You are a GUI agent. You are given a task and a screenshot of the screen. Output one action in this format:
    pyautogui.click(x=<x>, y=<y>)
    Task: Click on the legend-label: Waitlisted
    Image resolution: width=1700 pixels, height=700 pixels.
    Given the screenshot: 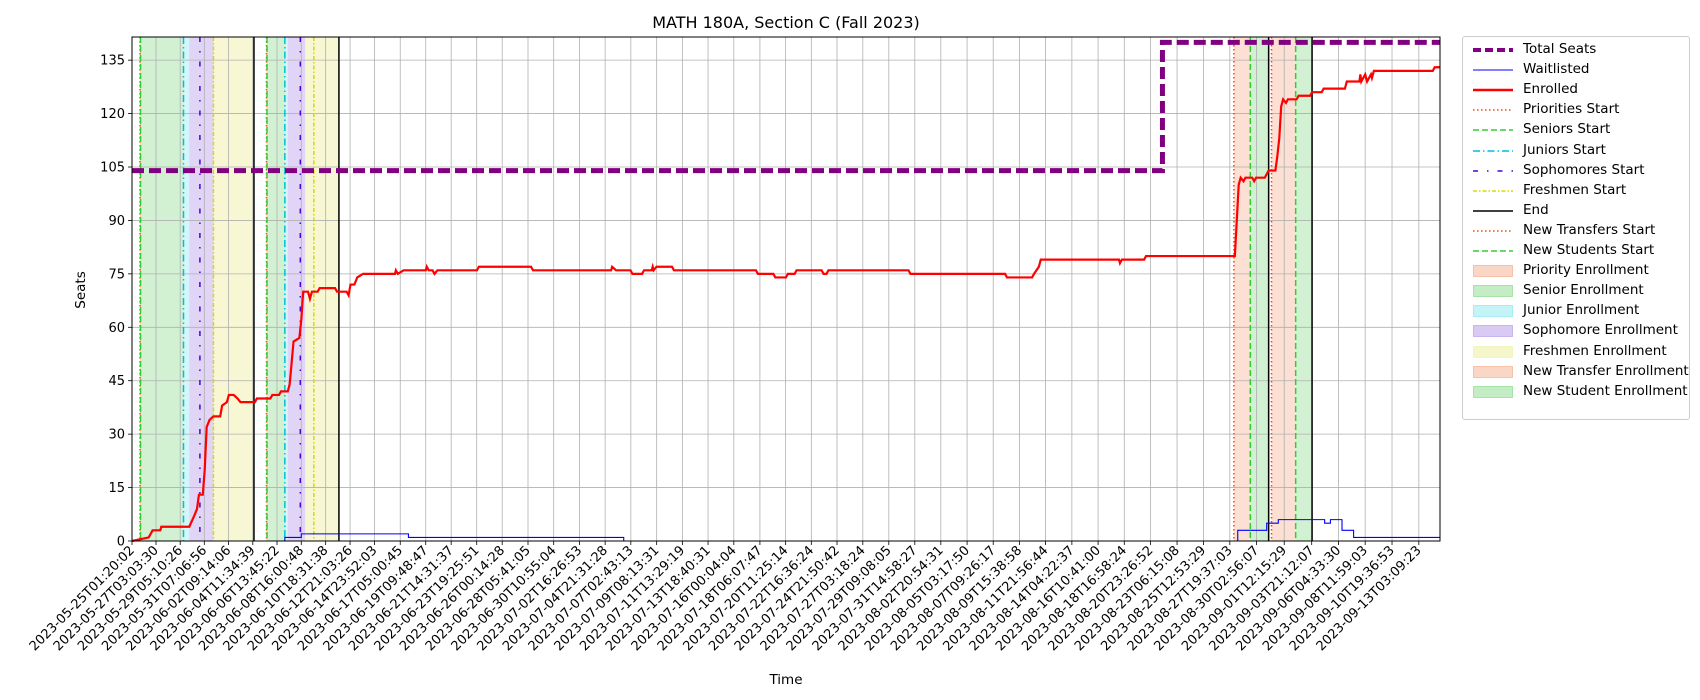 What is the action you would take?
    pyautogui.click(x=1556, y=69)
    